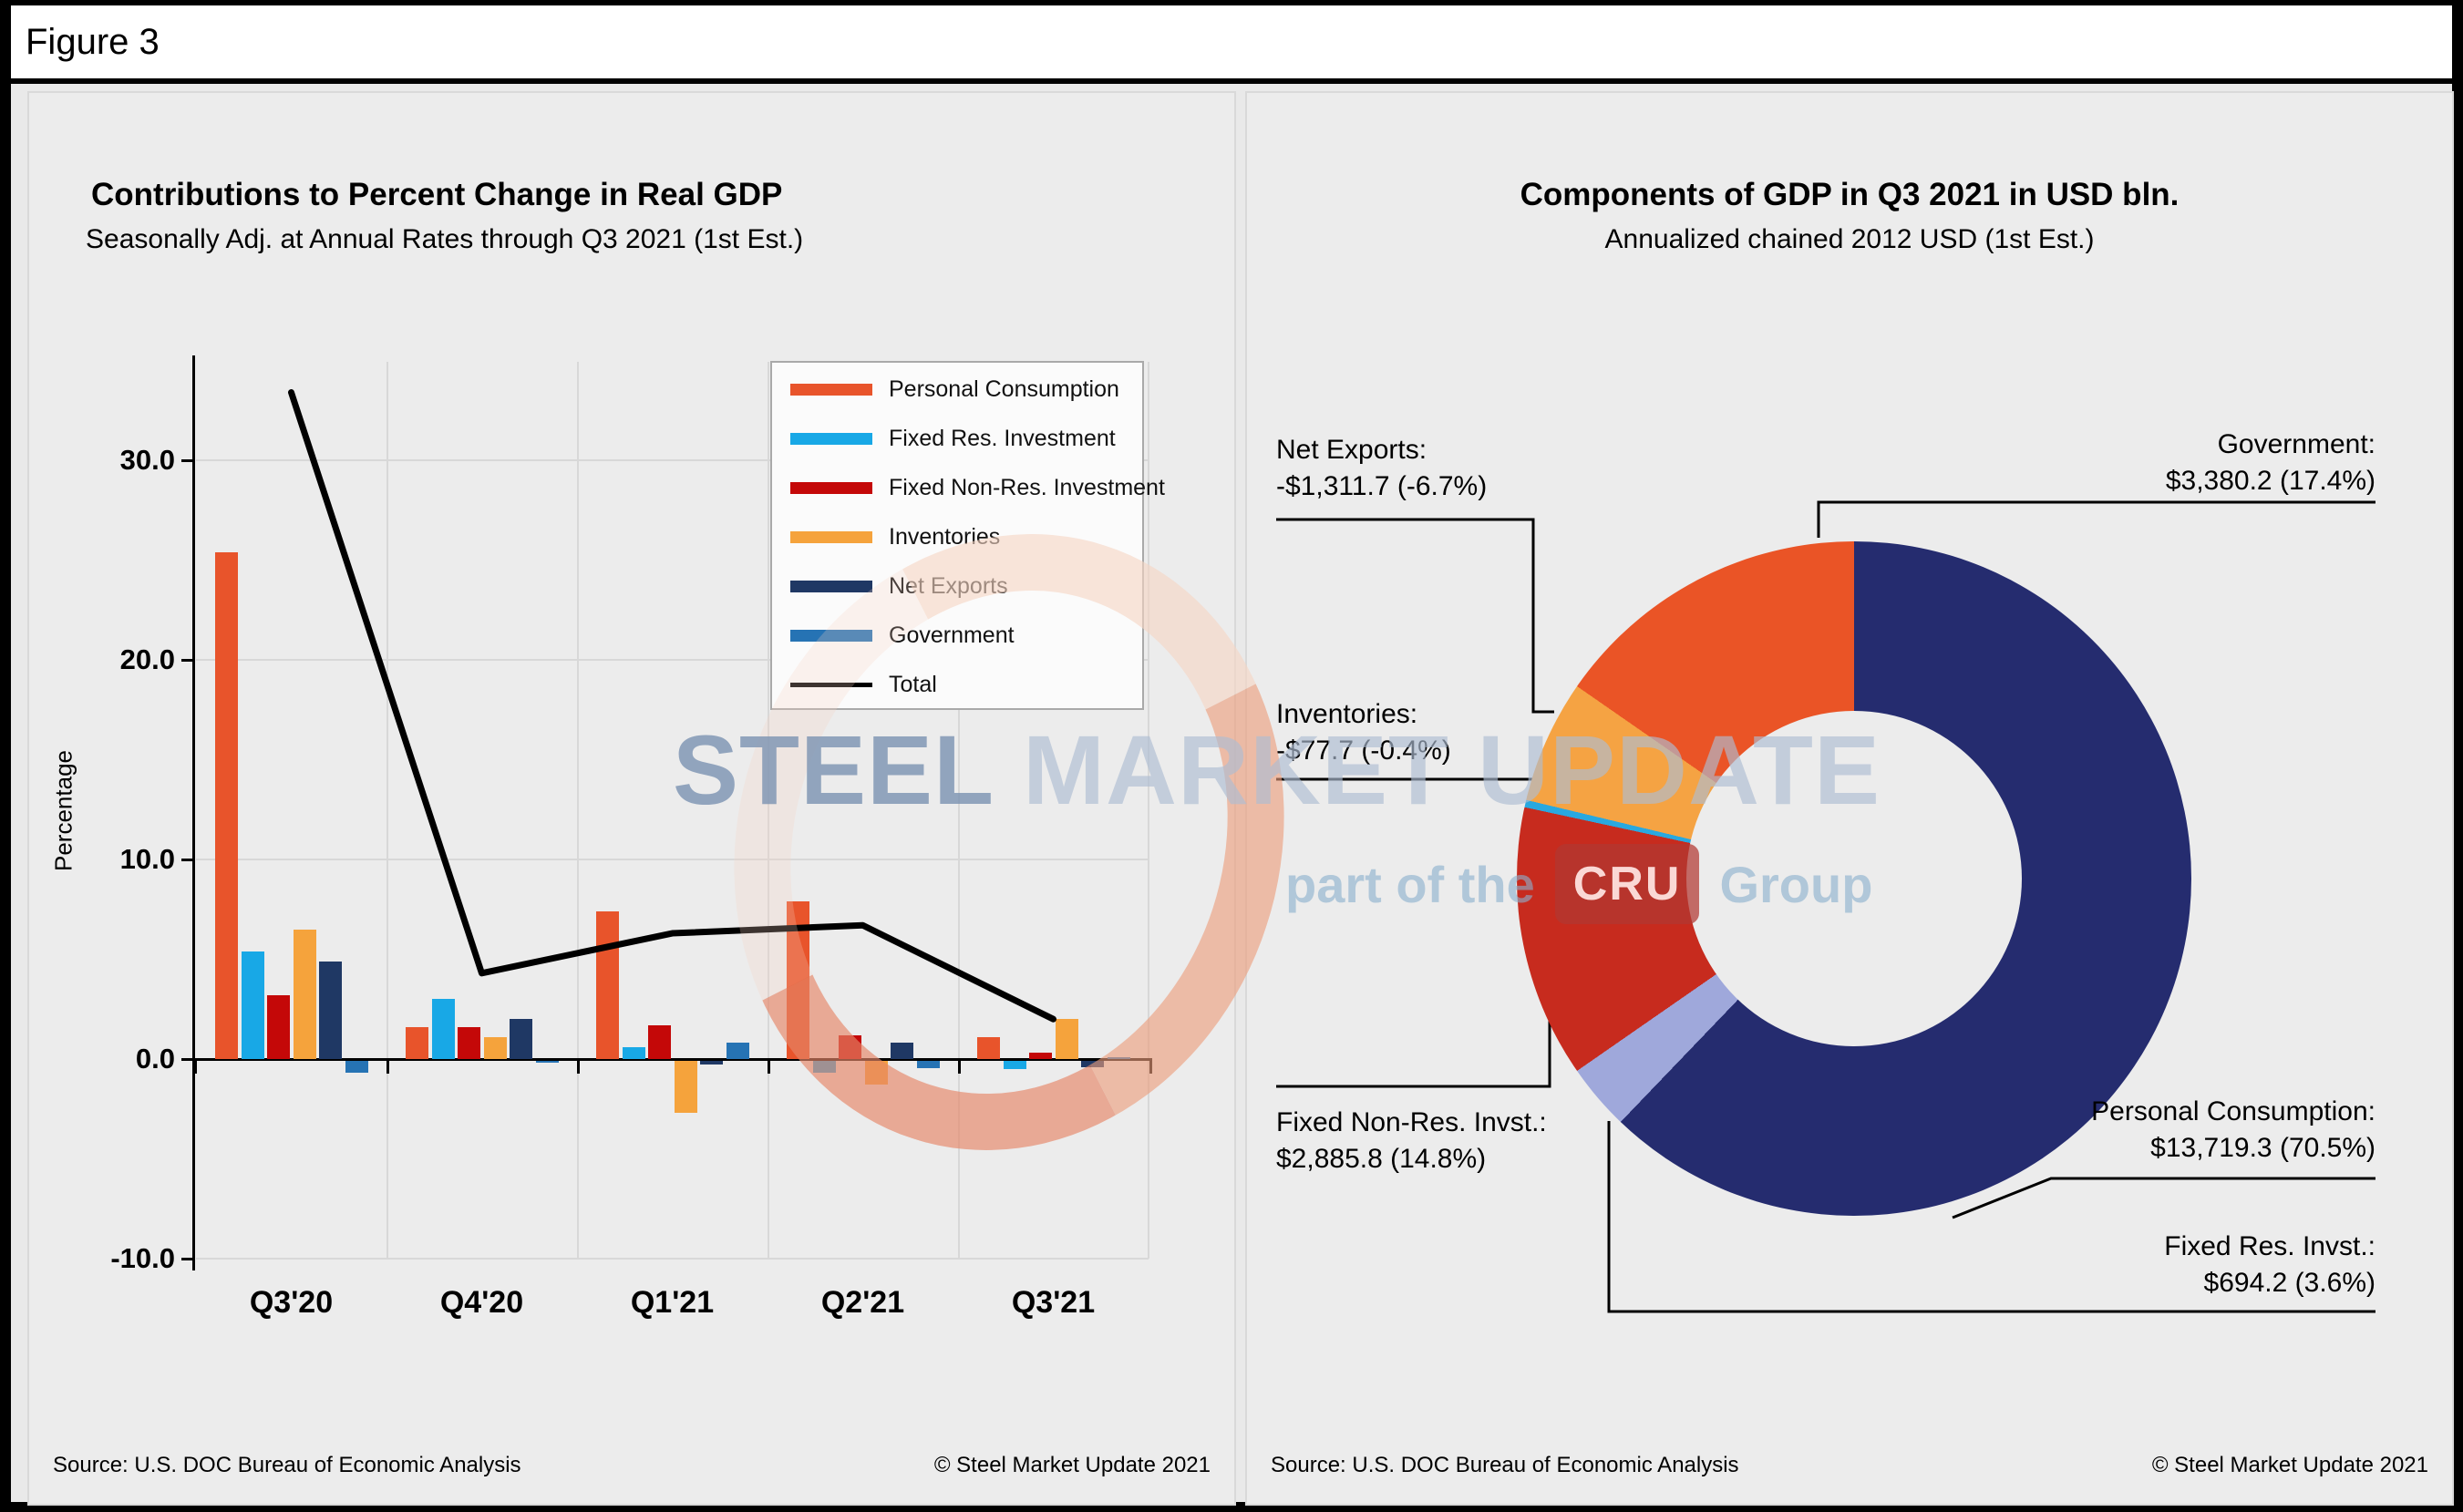  What do you see at coordinates (2270, 481) in the screenshot?
I see `callout-value: $3,380.2 (17.4%)` at bounding box center [2270, 481].